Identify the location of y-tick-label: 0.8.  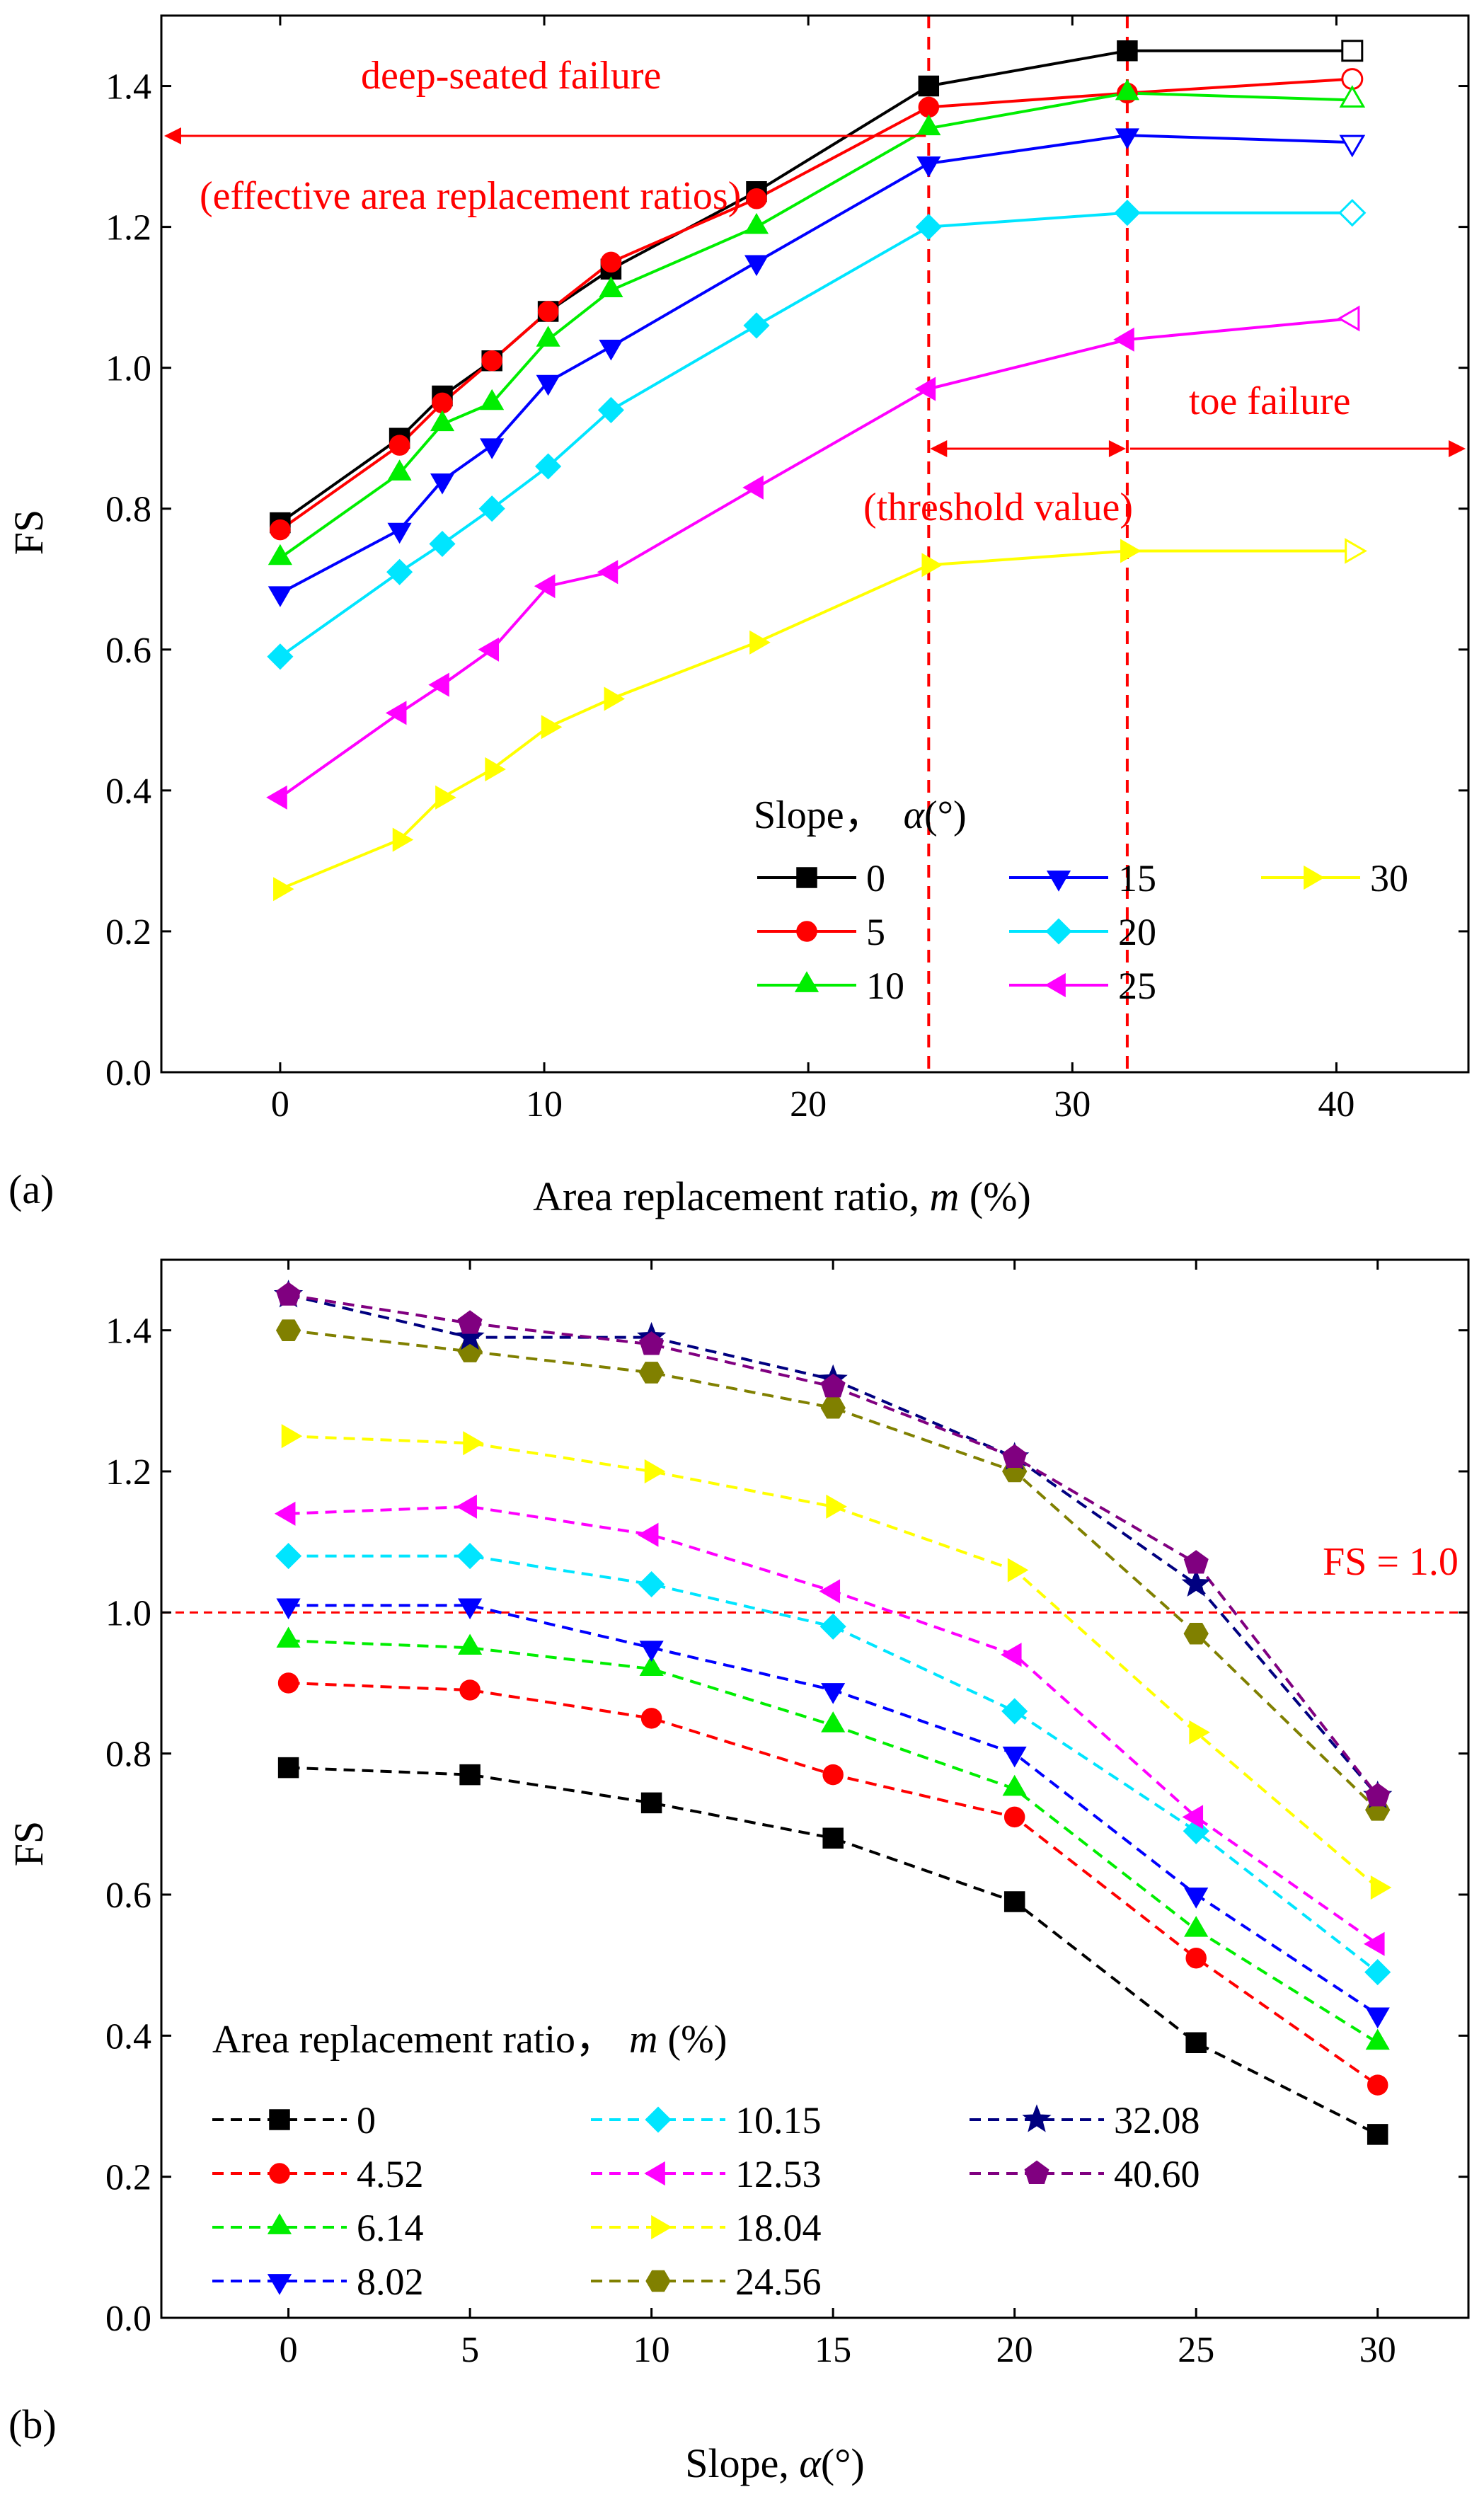
(128, 510).